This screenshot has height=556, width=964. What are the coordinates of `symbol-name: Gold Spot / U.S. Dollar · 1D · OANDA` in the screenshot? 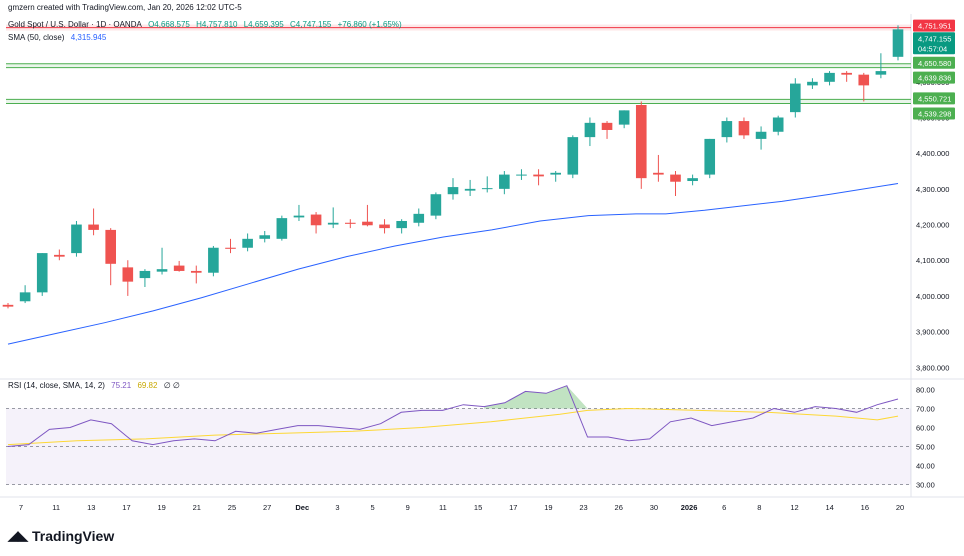 It's located at (75, 24).